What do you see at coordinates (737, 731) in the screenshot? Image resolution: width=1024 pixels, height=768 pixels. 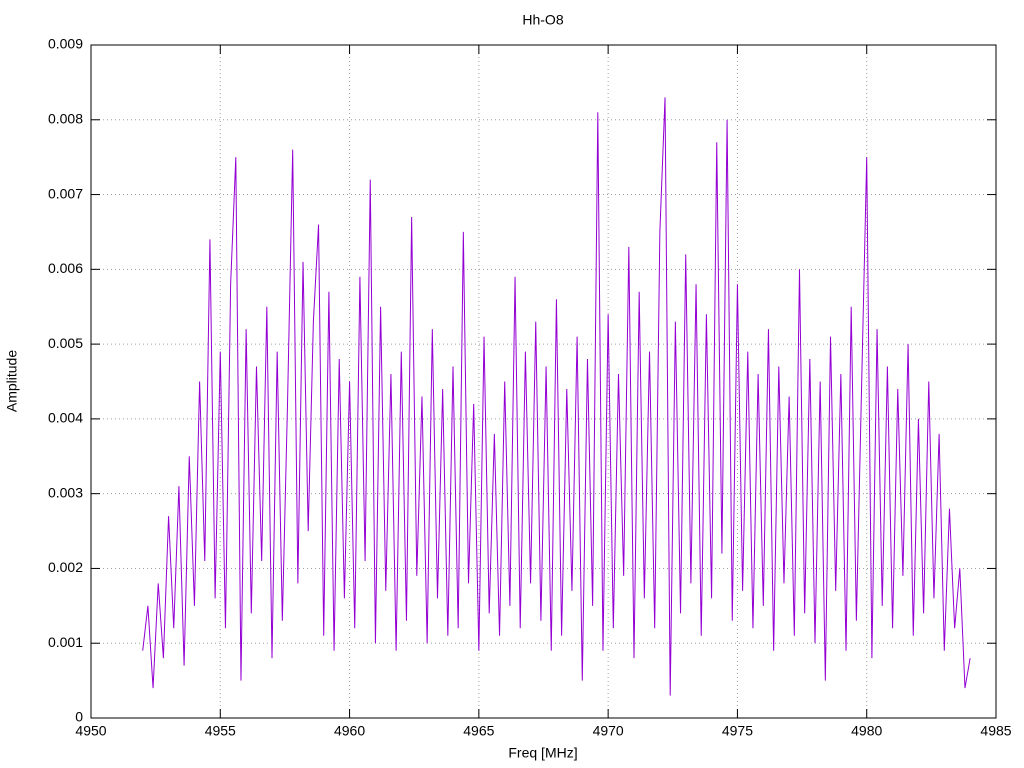 I see `x-tick-label: 4975` at bounding box center [737, 731].